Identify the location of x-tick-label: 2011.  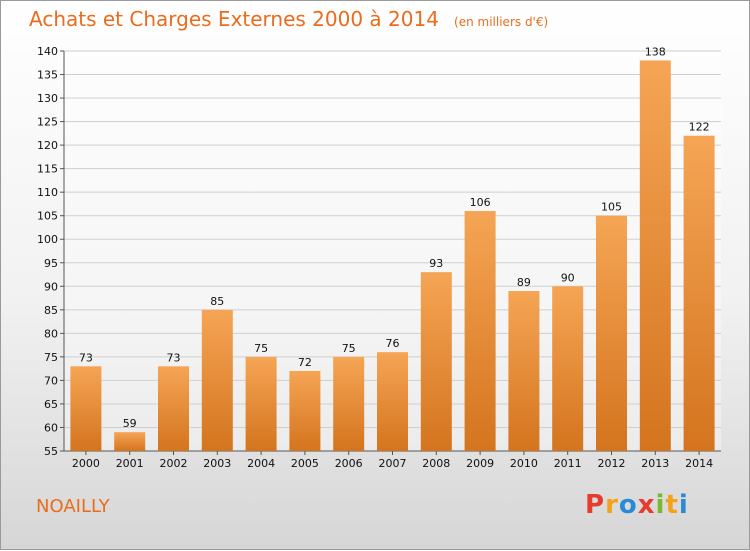
(568, 463).